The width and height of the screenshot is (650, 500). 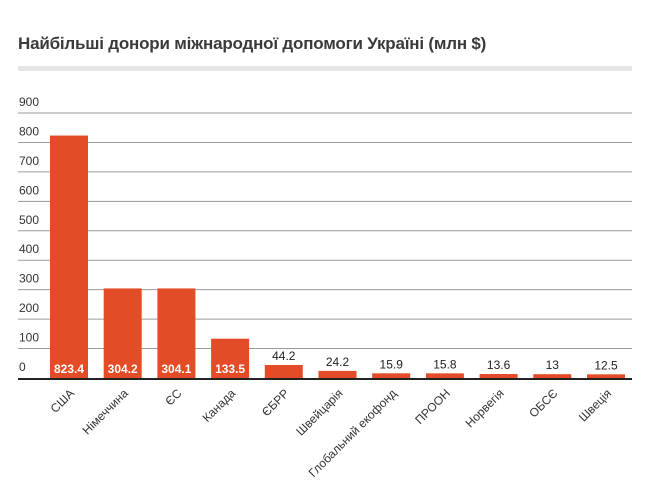 What do you see at coordinates (176, 369) in the screenshot?
I see `data-label: 304.1` at bounding box center [176, 369].